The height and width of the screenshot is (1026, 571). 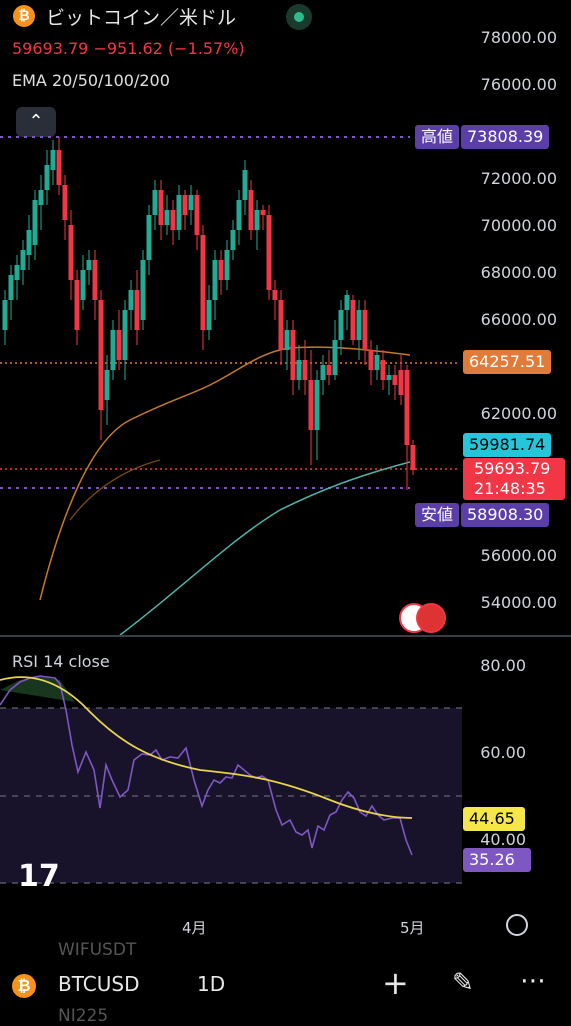 What do you see at coordinates (141, 18) in the screenshot?
I see `symbol-title: ビットコイン／米ドル` at bounding box center [141, 18].